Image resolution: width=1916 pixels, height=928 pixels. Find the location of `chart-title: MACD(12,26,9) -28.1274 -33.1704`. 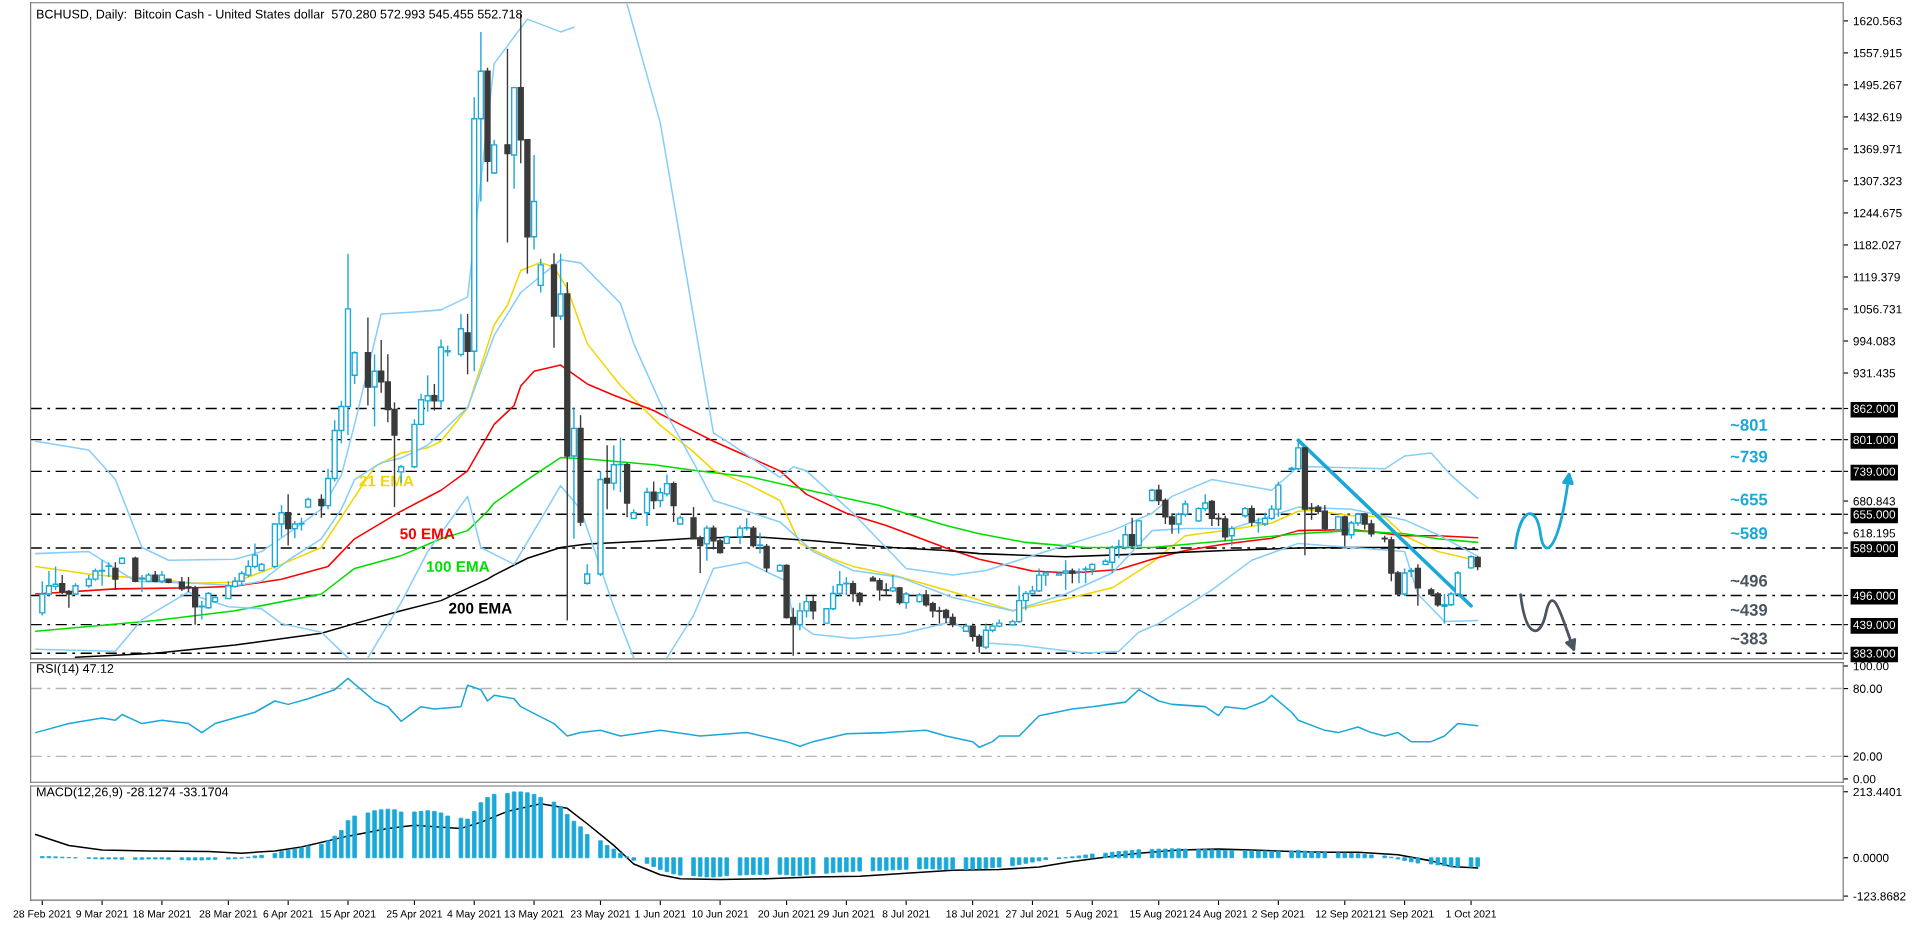

chart-title: MACD(12,26,9) -28.1274 -33.1704 is located at coordinates (133, 793).